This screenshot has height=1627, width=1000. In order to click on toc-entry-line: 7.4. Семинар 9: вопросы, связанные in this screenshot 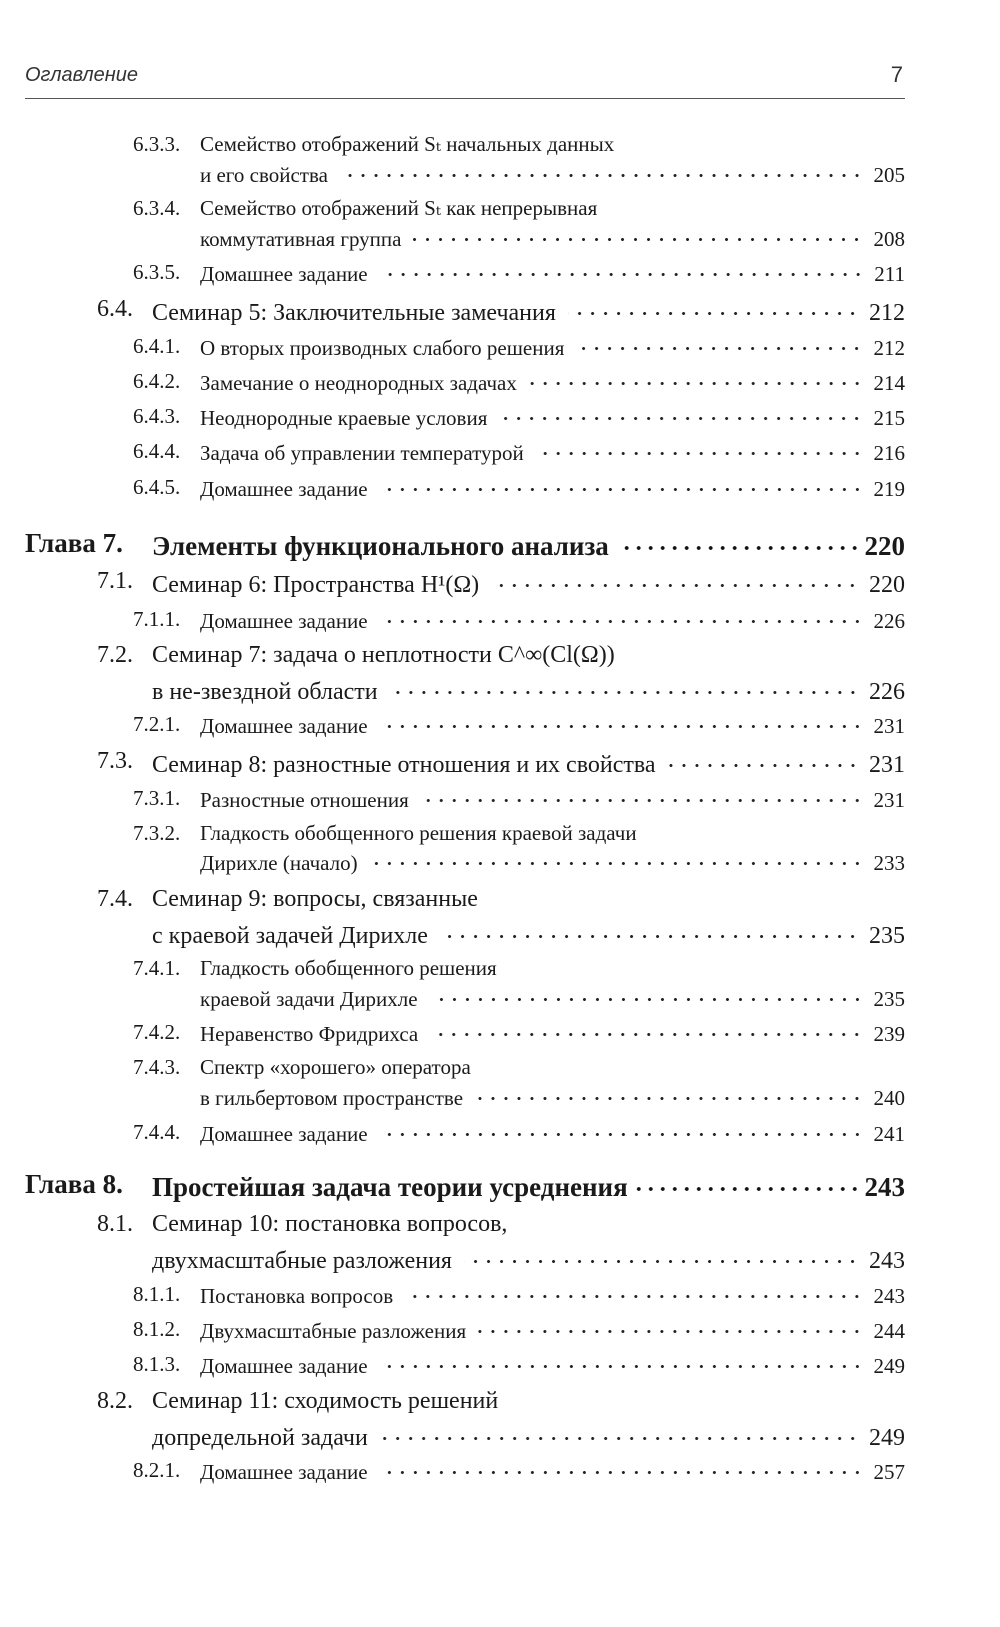, I will do `click(501, 899)`.